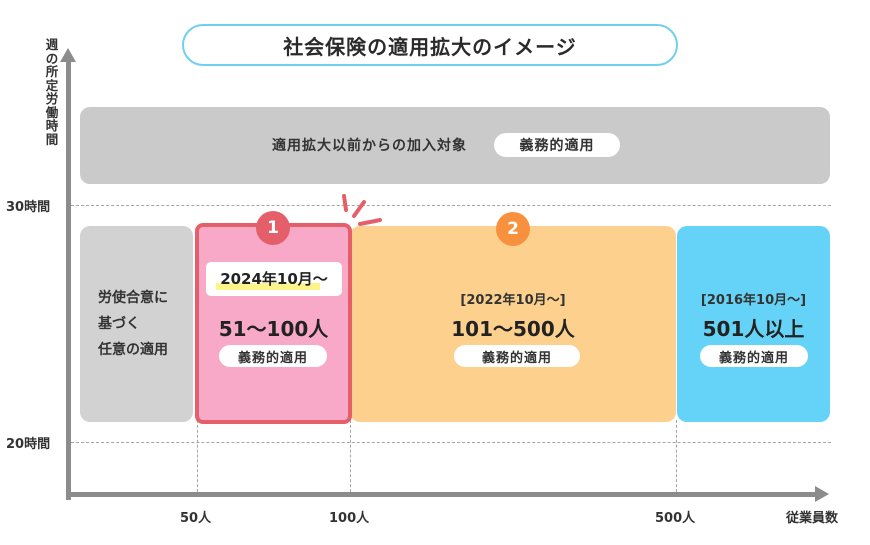  I want to click on y-axis-label: 週 の 所 定 労 働 時 間, so click(52, 92).